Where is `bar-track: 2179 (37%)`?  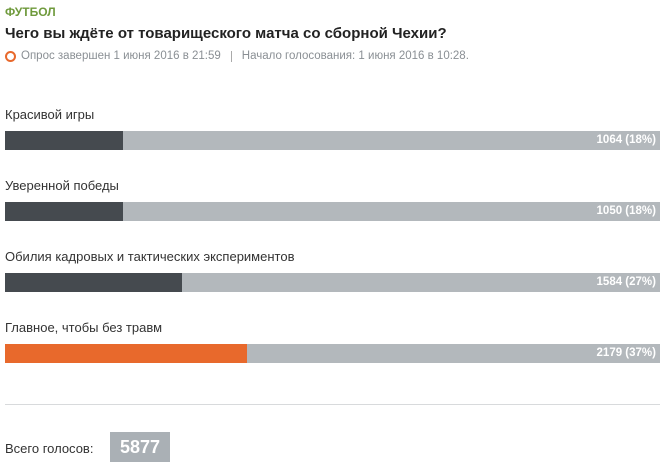 bar-track: 2179 (37%) is located at coordinates (332, 353).